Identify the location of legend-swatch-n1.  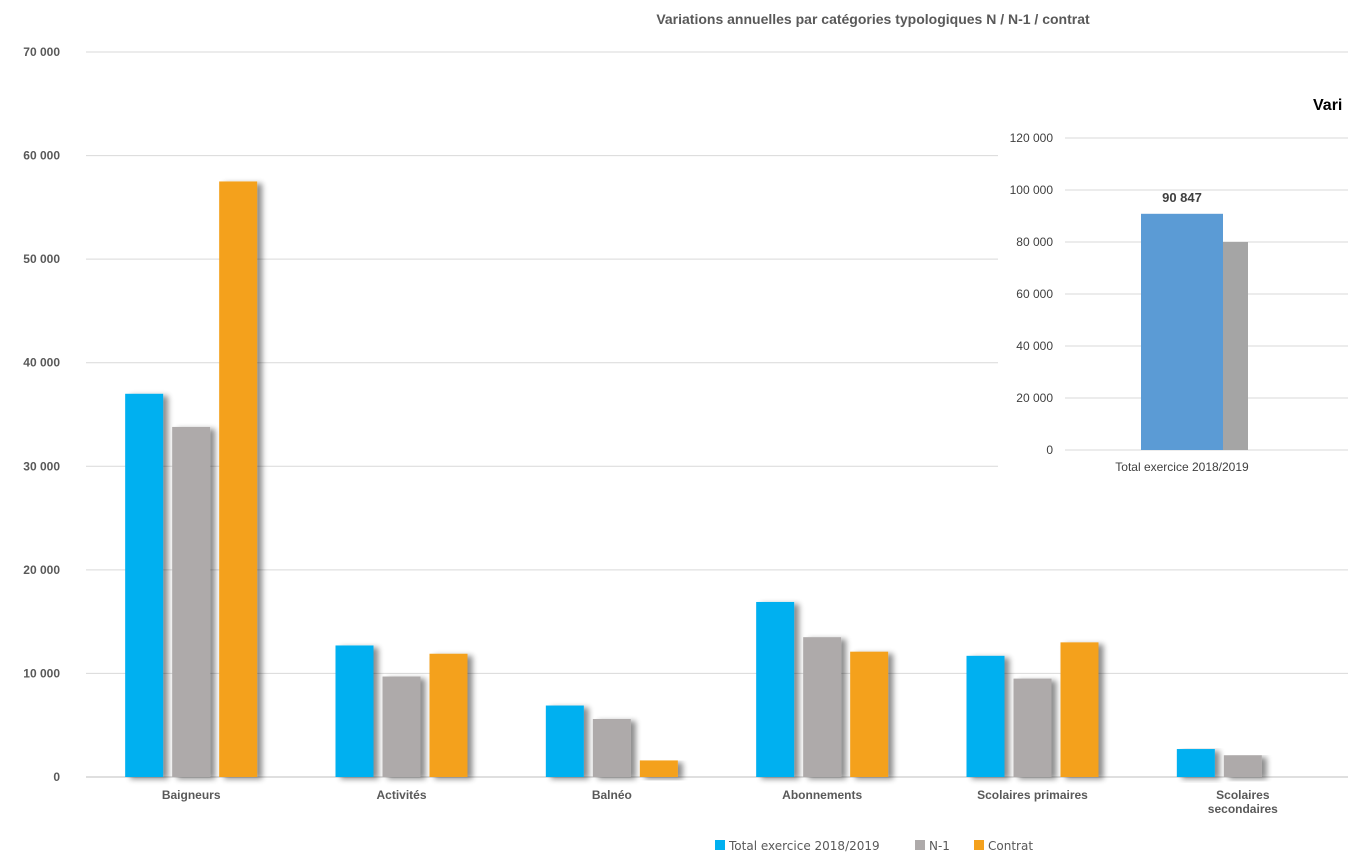
(920, 845).